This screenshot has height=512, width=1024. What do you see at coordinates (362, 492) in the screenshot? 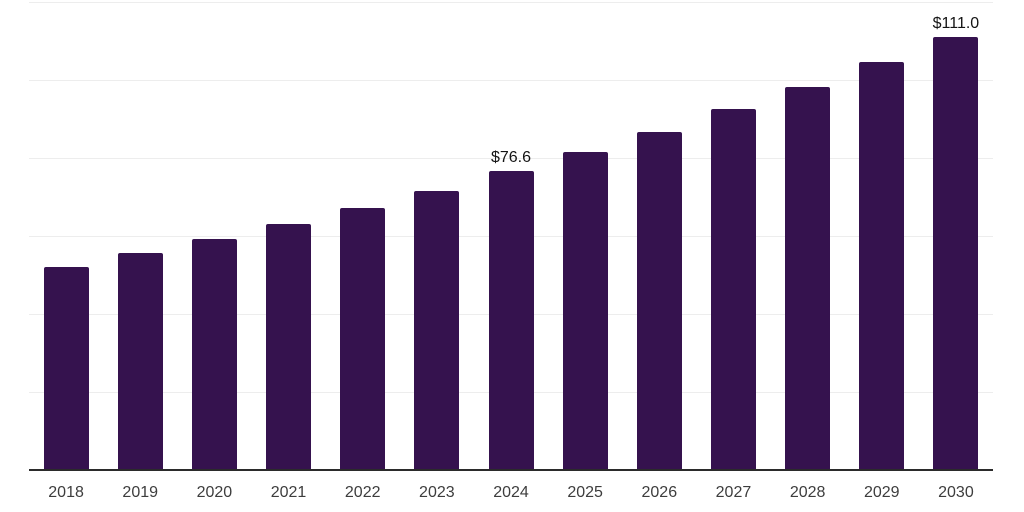
I see `x-tick-label-2022: 2022` at bounding box center [362, 492].